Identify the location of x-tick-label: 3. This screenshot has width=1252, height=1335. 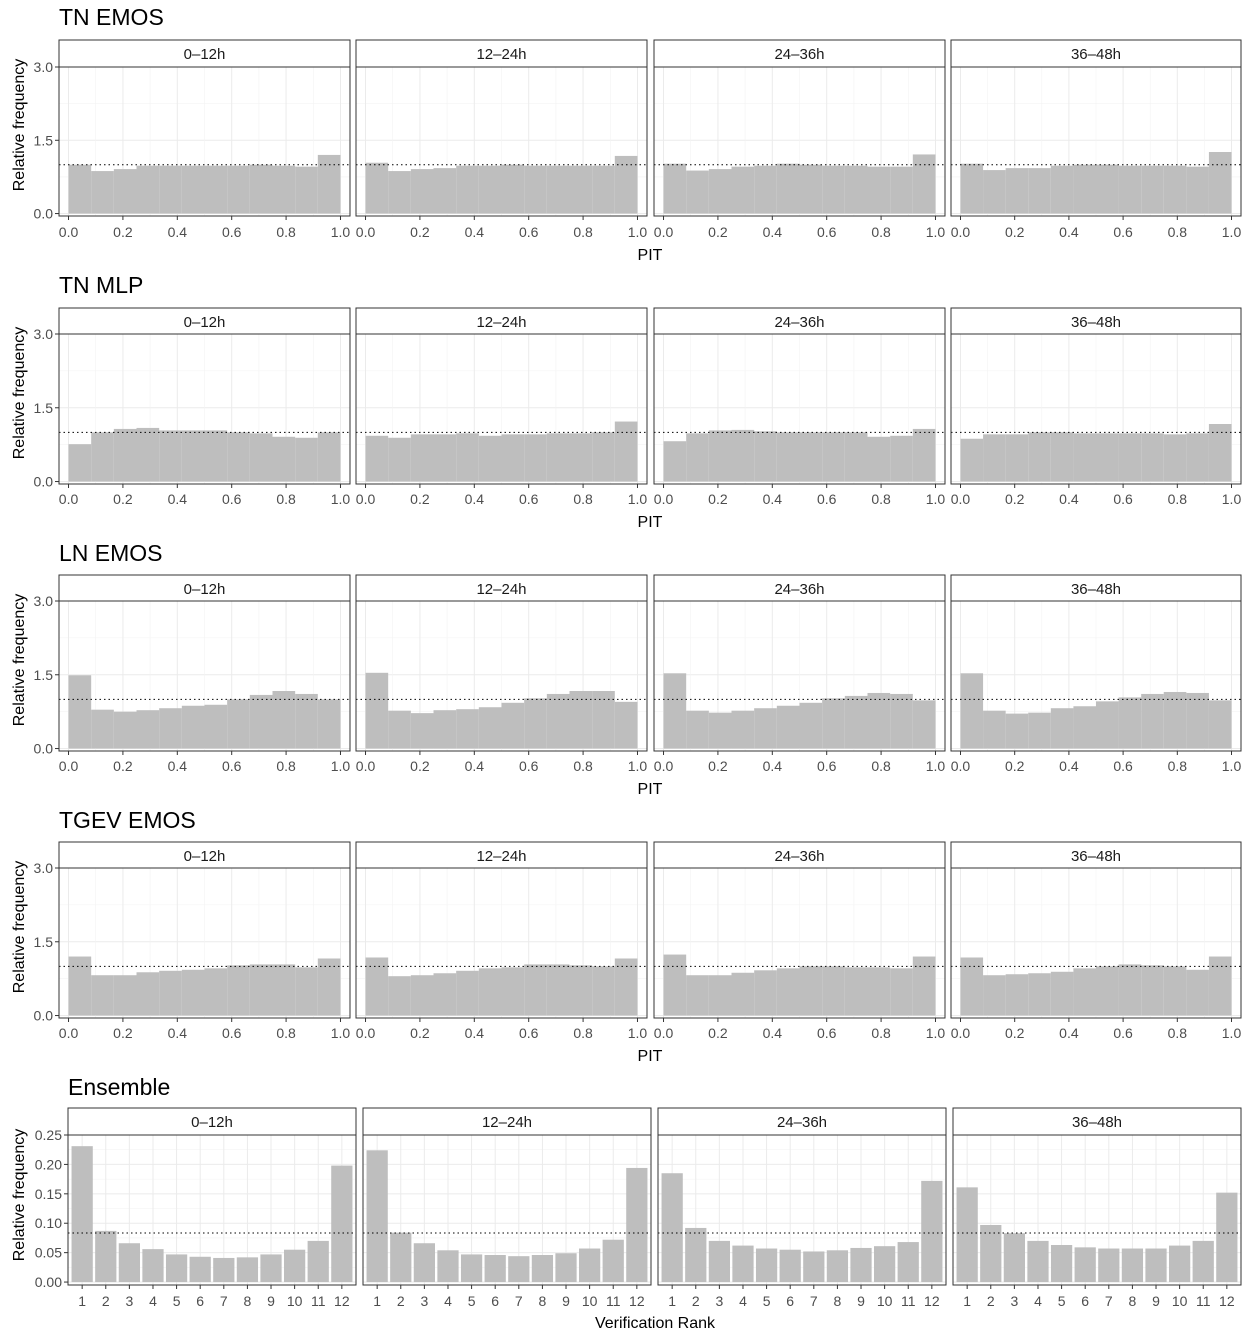
(719, 1301).